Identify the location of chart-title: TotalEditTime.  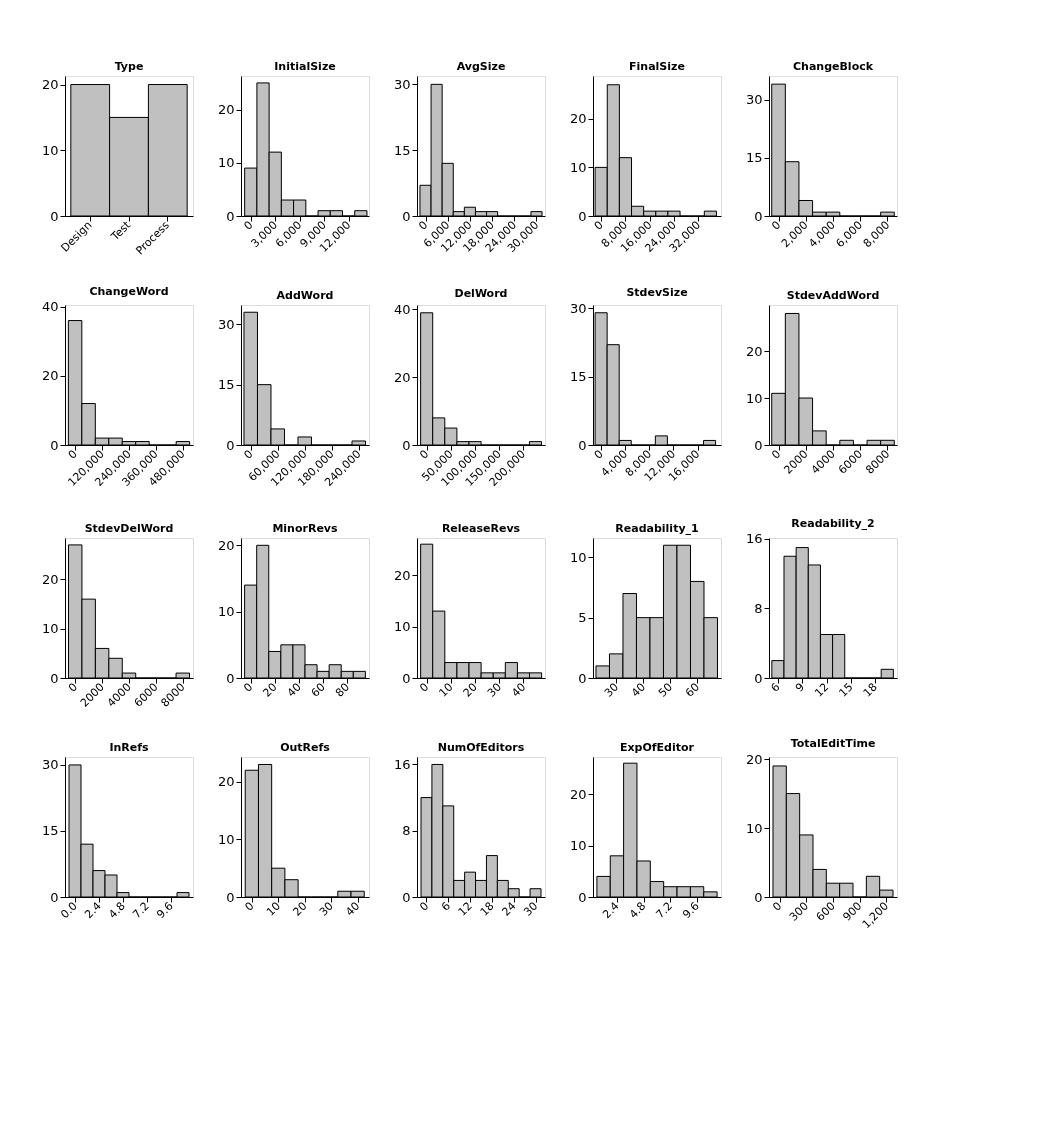
(833, 744).